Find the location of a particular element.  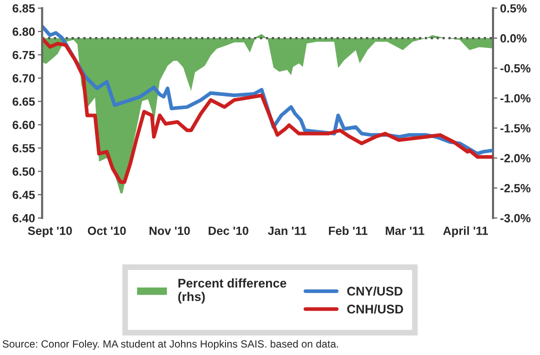

y2-tick-label: -1.5% is located at coordinates (515, 128).